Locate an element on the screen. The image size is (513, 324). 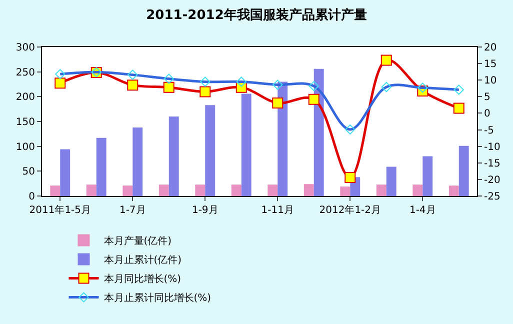
legend-label: 本月同比增长(%) is located at coordinates (143, 279).